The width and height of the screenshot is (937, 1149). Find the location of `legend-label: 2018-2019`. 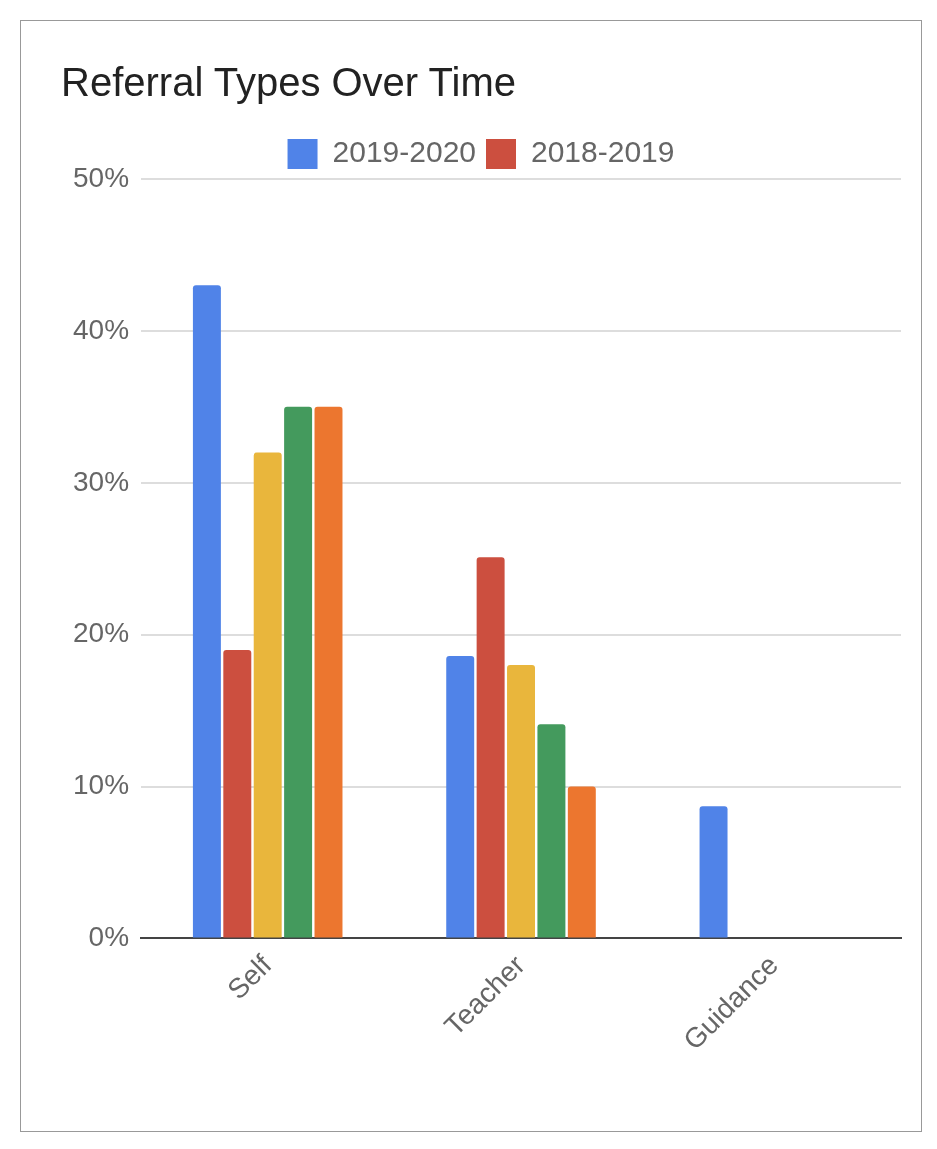

legend-label: 2018-2019 is located at coordinates (603, 152).